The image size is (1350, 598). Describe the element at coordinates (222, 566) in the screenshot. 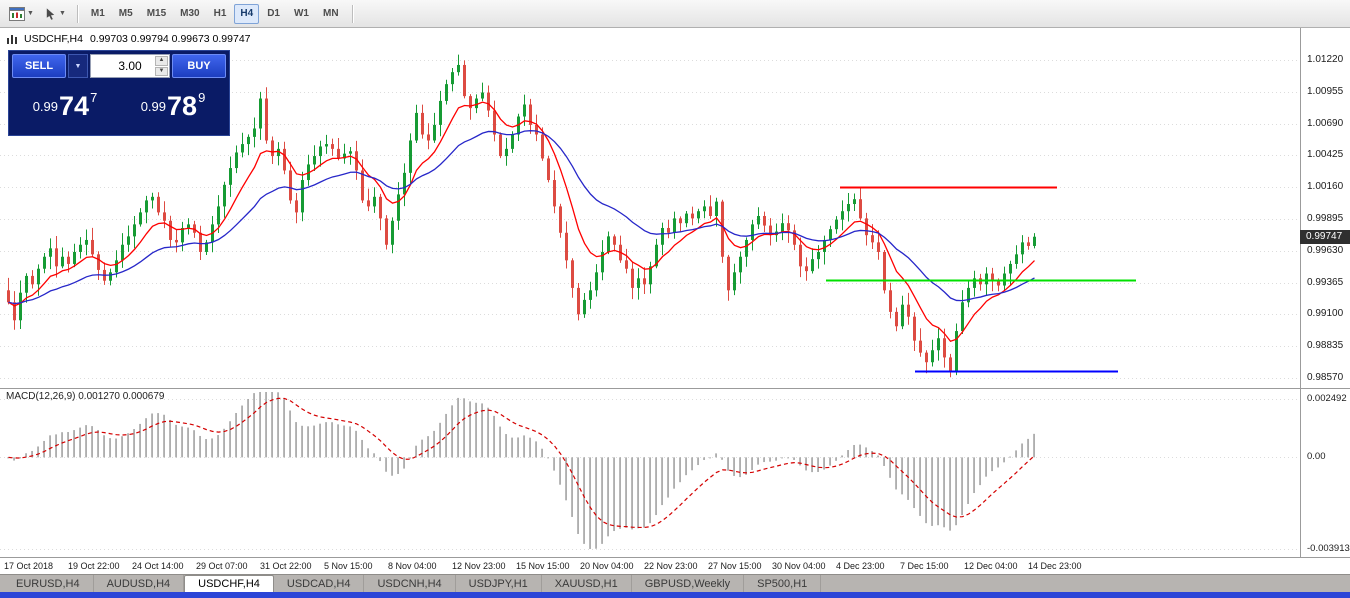

I see `time-axis-label: 29 Oct 07:00` at that location.